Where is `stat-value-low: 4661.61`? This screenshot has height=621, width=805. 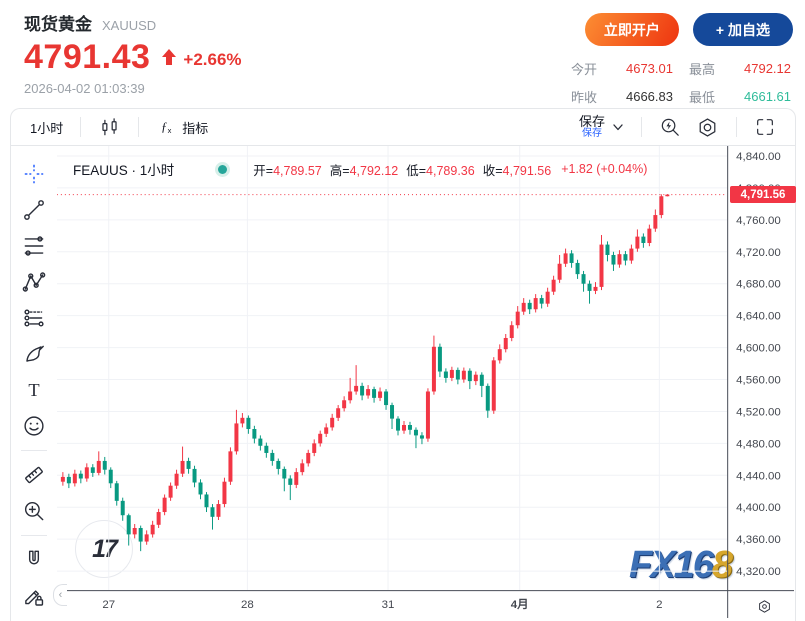 stat-value-low: 4661.61 is located at coordinates (767, 96).